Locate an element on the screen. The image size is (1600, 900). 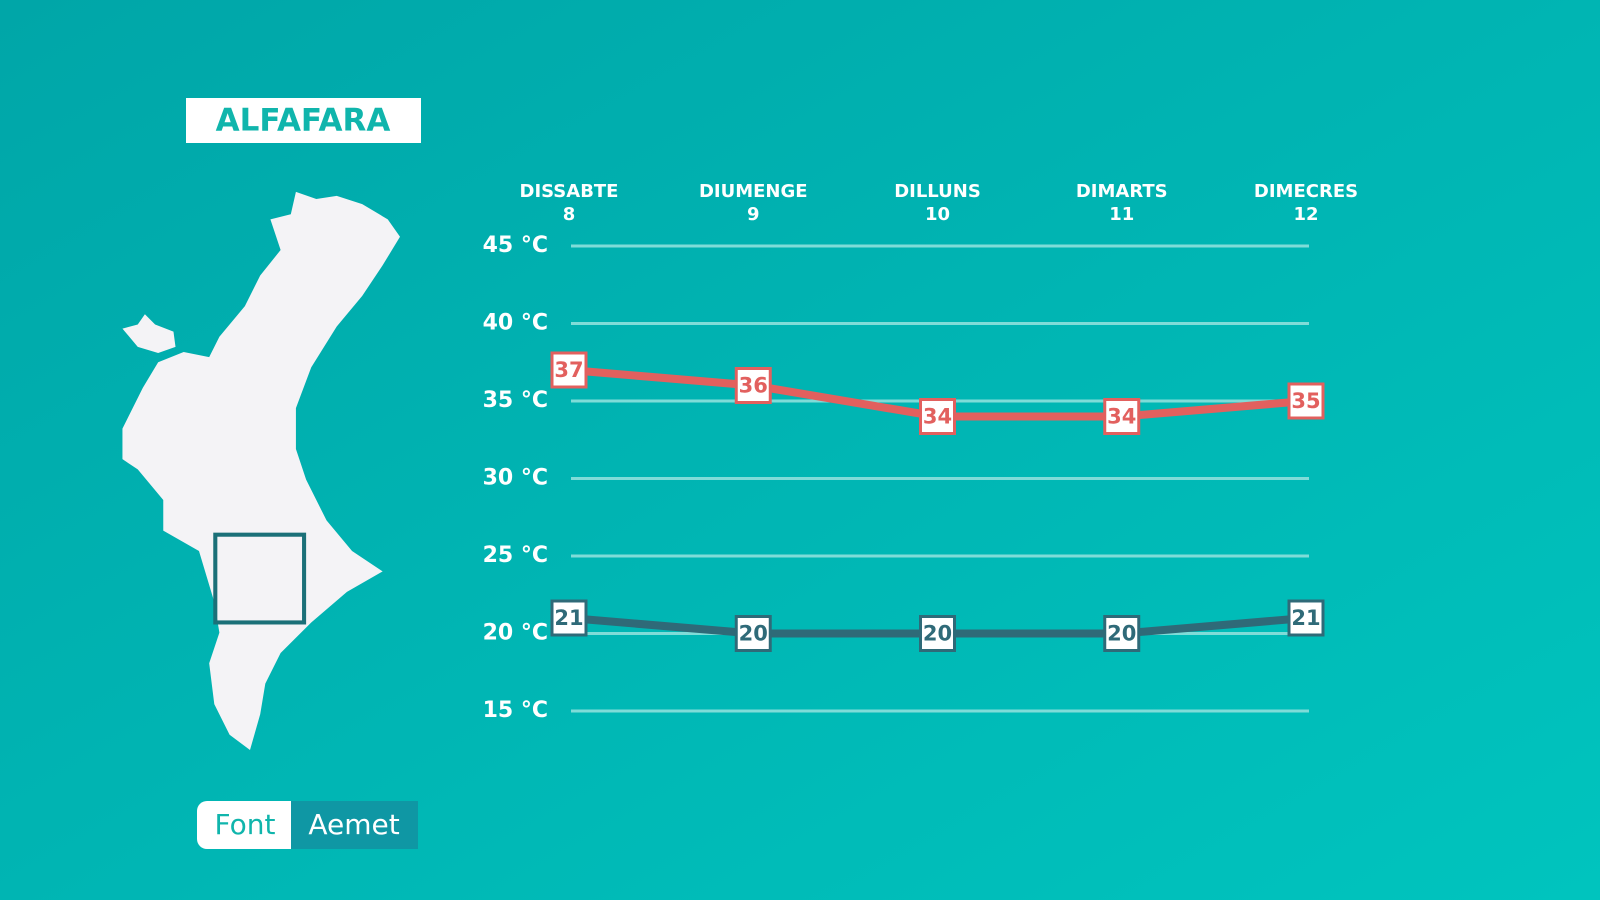
x-tick-date: 12 is located at coordinates (1305, 214).